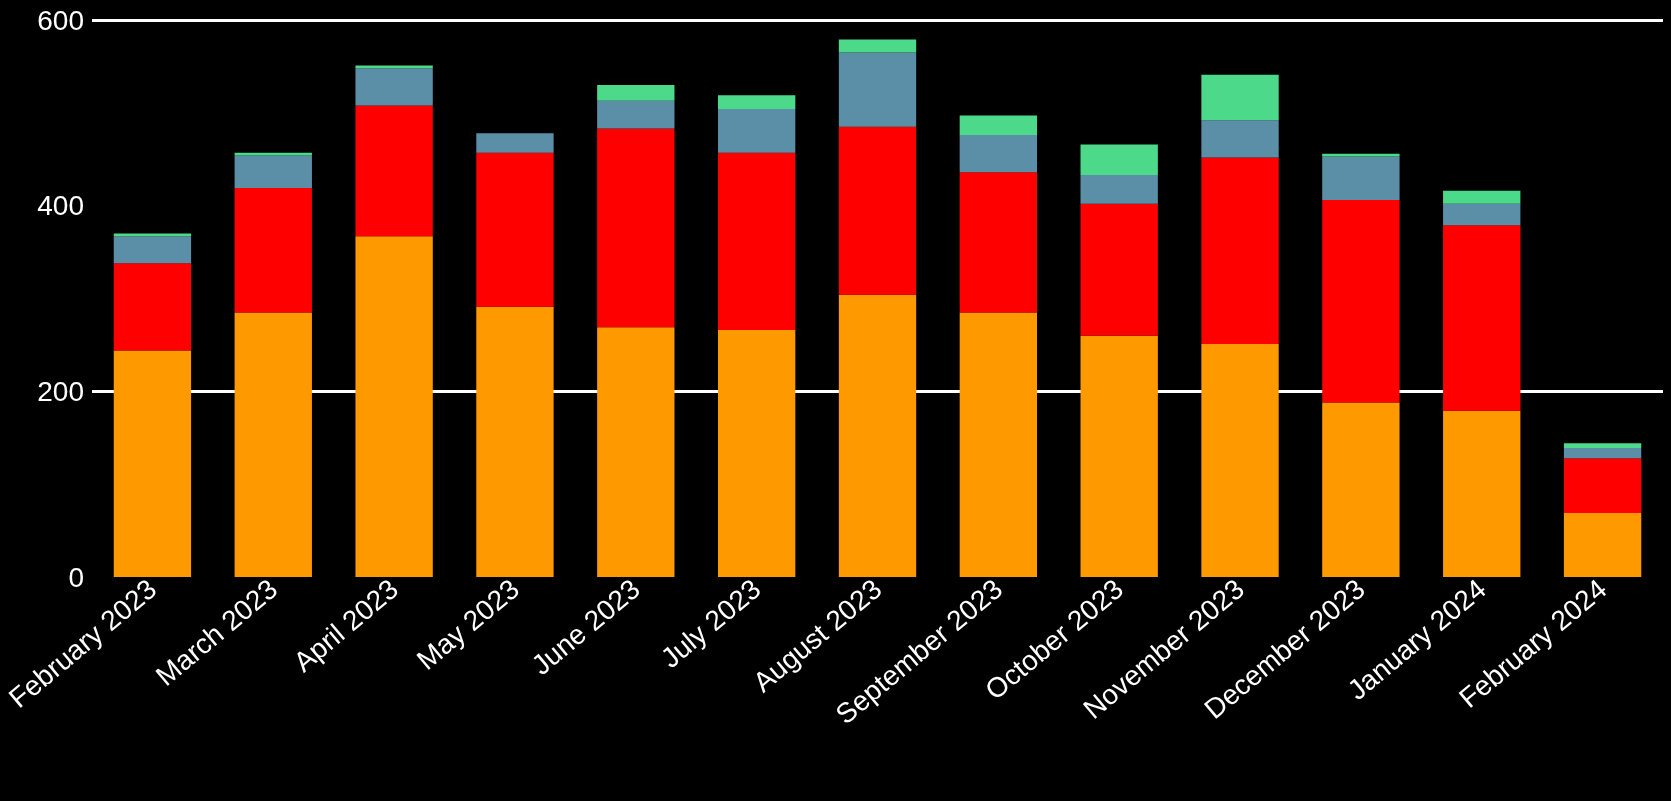  Describe the element at coordinates (60, 206) in the screenshot. I see `y-tick-label: 400` at that location.